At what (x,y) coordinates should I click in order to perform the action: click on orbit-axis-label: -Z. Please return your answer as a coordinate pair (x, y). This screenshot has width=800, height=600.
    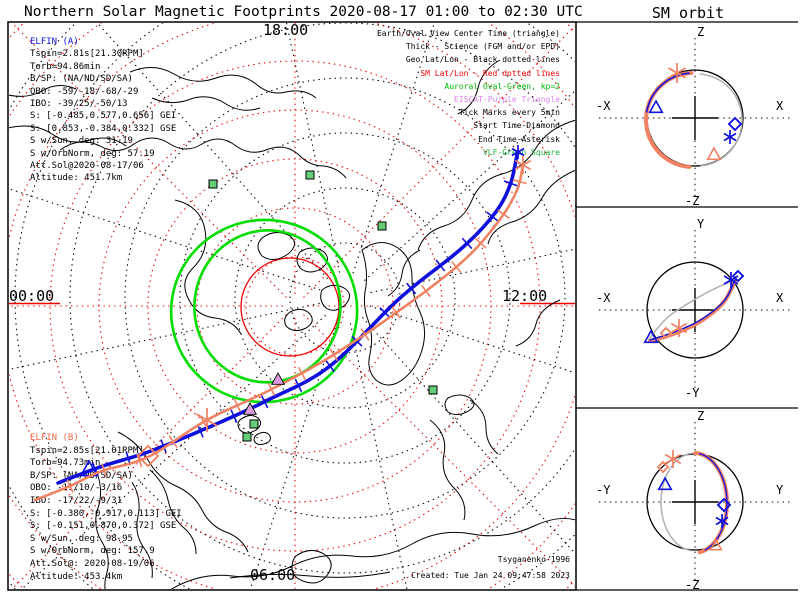
    Looking at the image, I should click on (692, 201).